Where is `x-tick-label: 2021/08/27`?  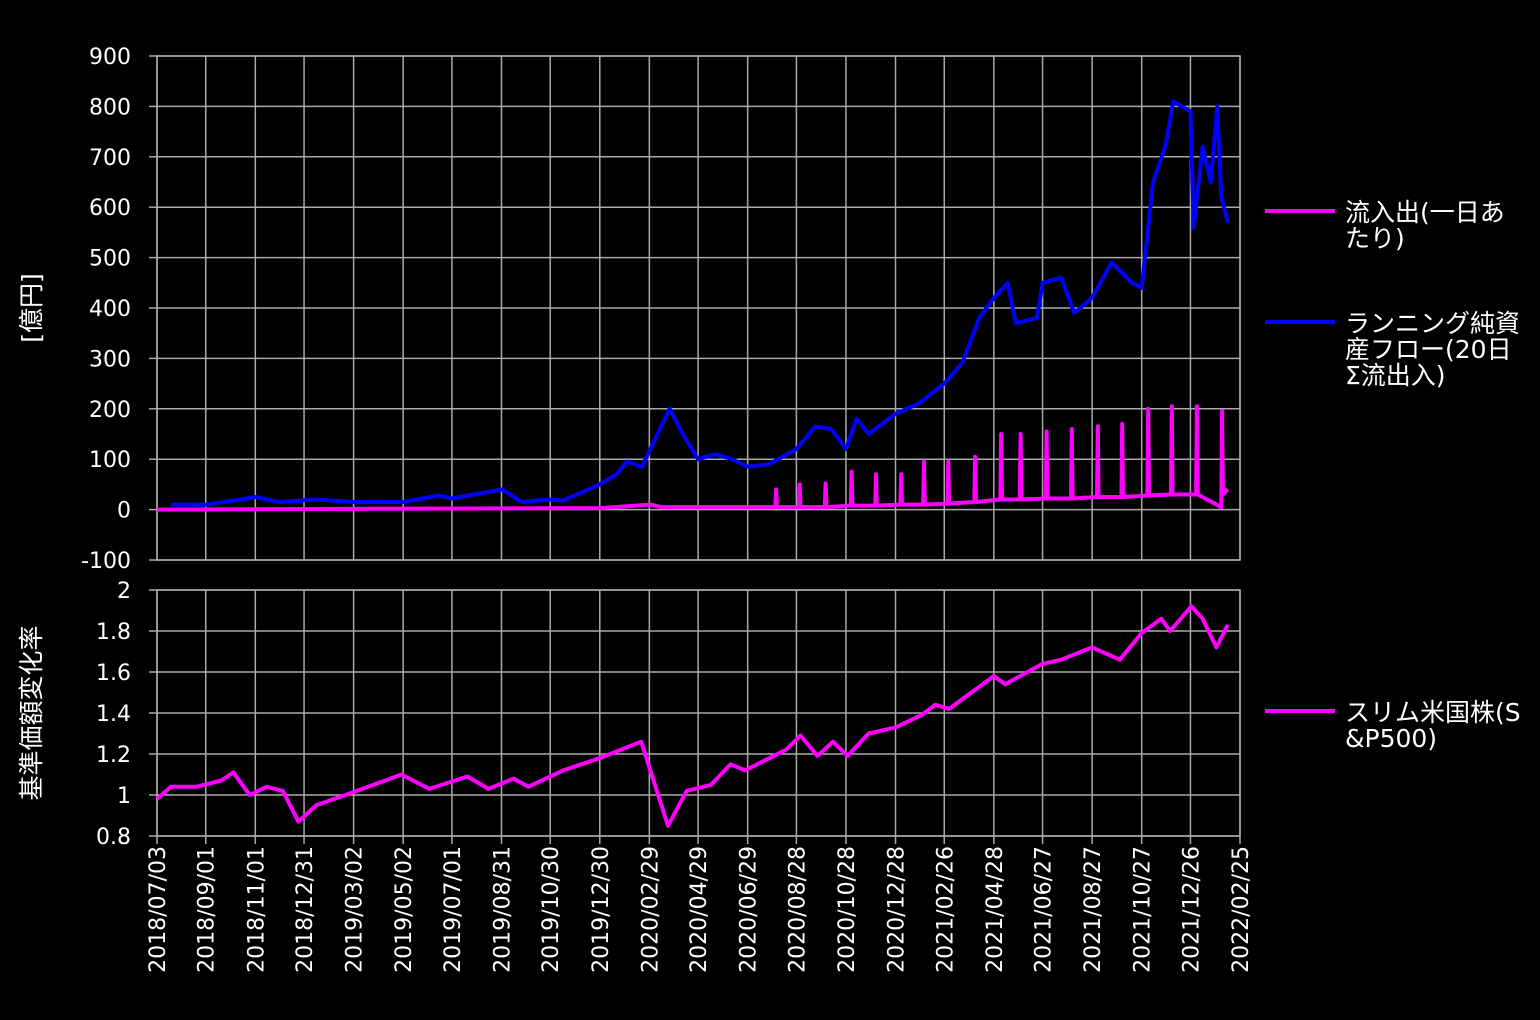
x-tick-label: 2021/08/27 is located at coordinates (1093, 909).